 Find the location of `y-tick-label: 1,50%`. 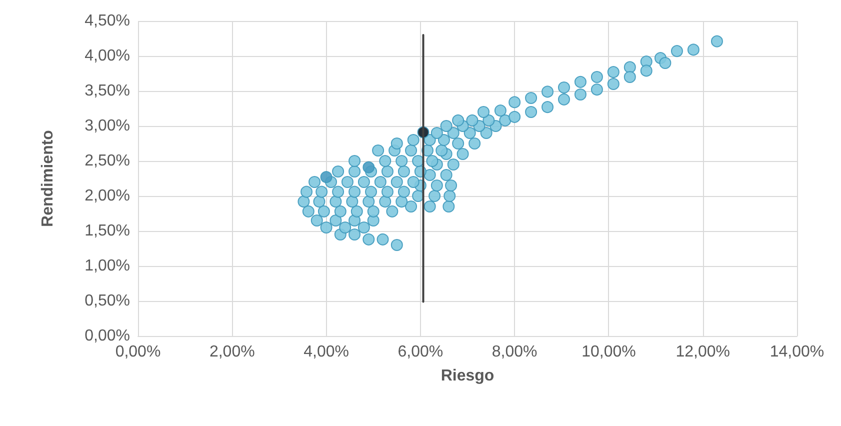

y-tick-label: 1,50% is located at coordinates (107, 231).